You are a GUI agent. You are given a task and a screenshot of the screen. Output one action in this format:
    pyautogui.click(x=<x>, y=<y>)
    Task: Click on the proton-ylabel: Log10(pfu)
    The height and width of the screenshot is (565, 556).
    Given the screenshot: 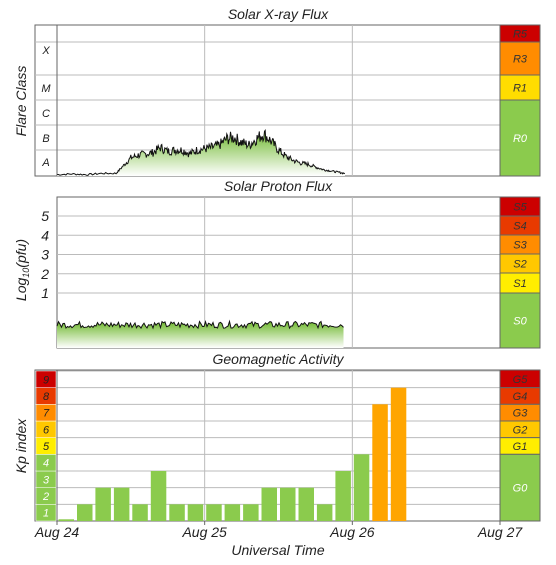 What is the action you would take?
    pyautogui.click(x=22, y=270)
    